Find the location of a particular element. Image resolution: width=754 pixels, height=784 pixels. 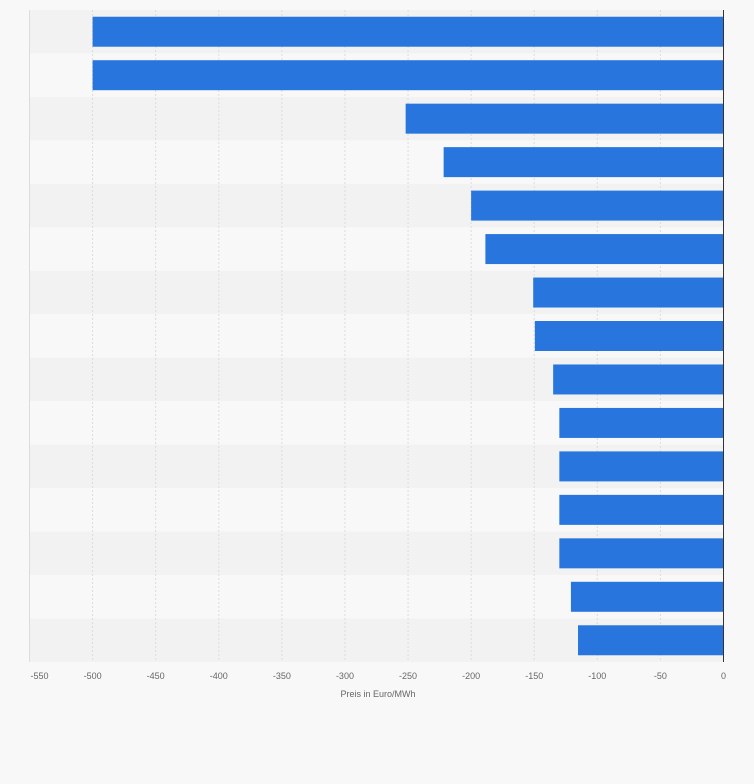

x-tick-label: -550 is located at coordinates (39, 676).